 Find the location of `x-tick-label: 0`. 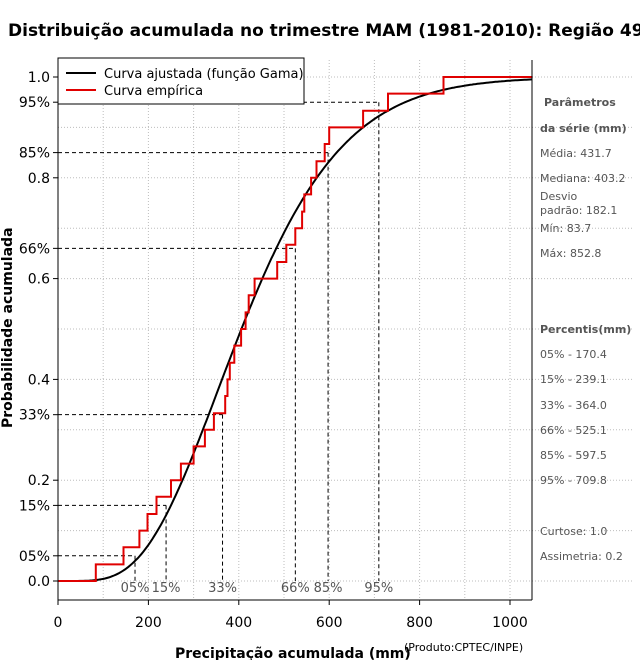

x-tick-label: 0 is located at coordinates (58, 623).